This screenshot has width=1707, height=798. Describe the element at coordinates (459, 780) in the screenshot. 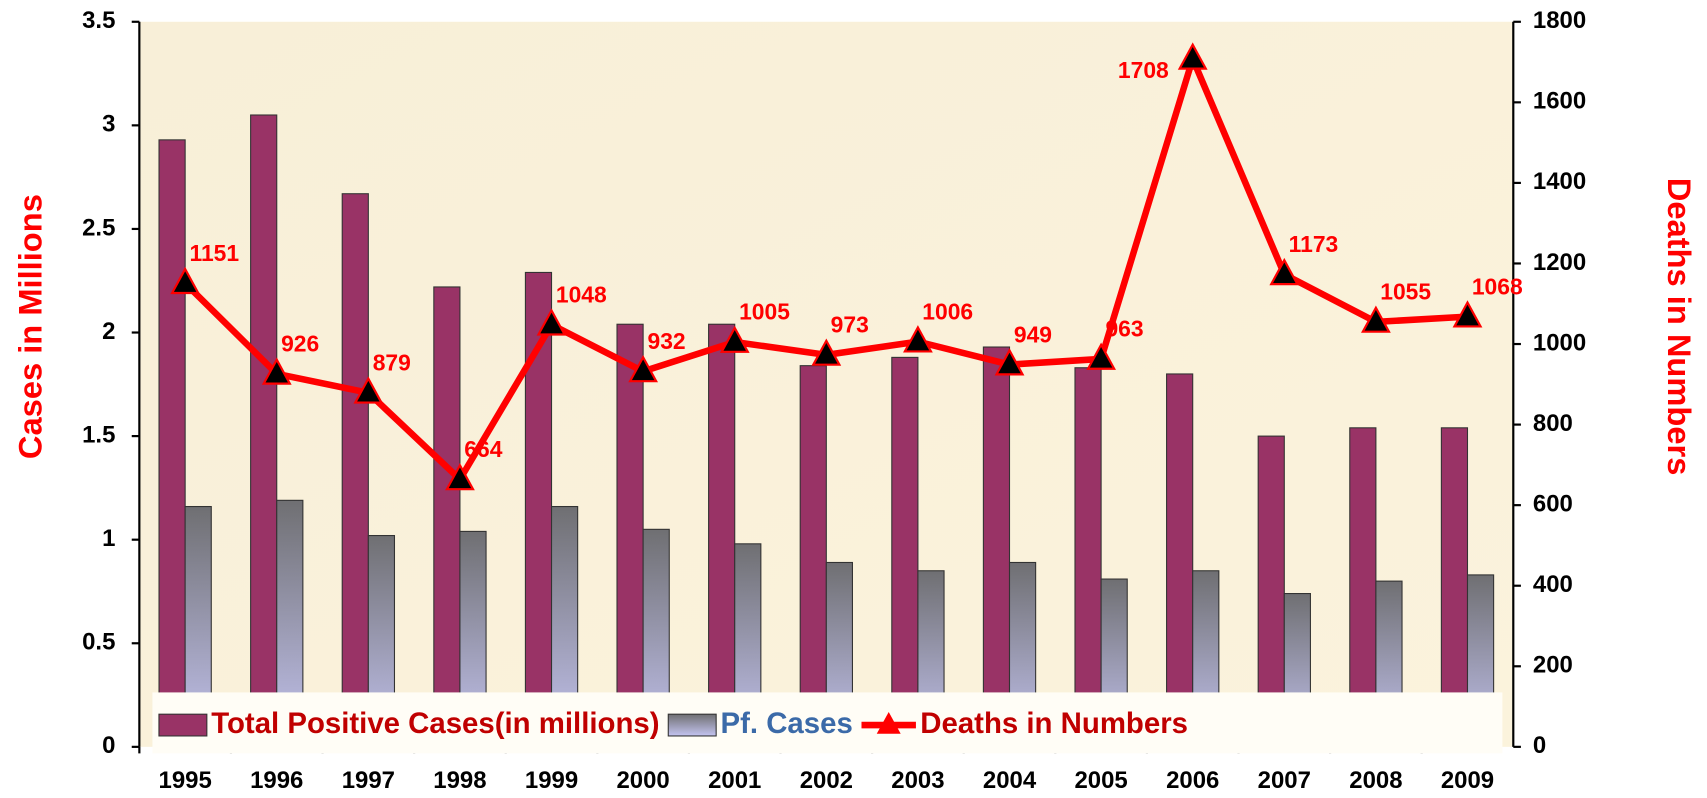

I see `x-tick-label: 1998` at that location.